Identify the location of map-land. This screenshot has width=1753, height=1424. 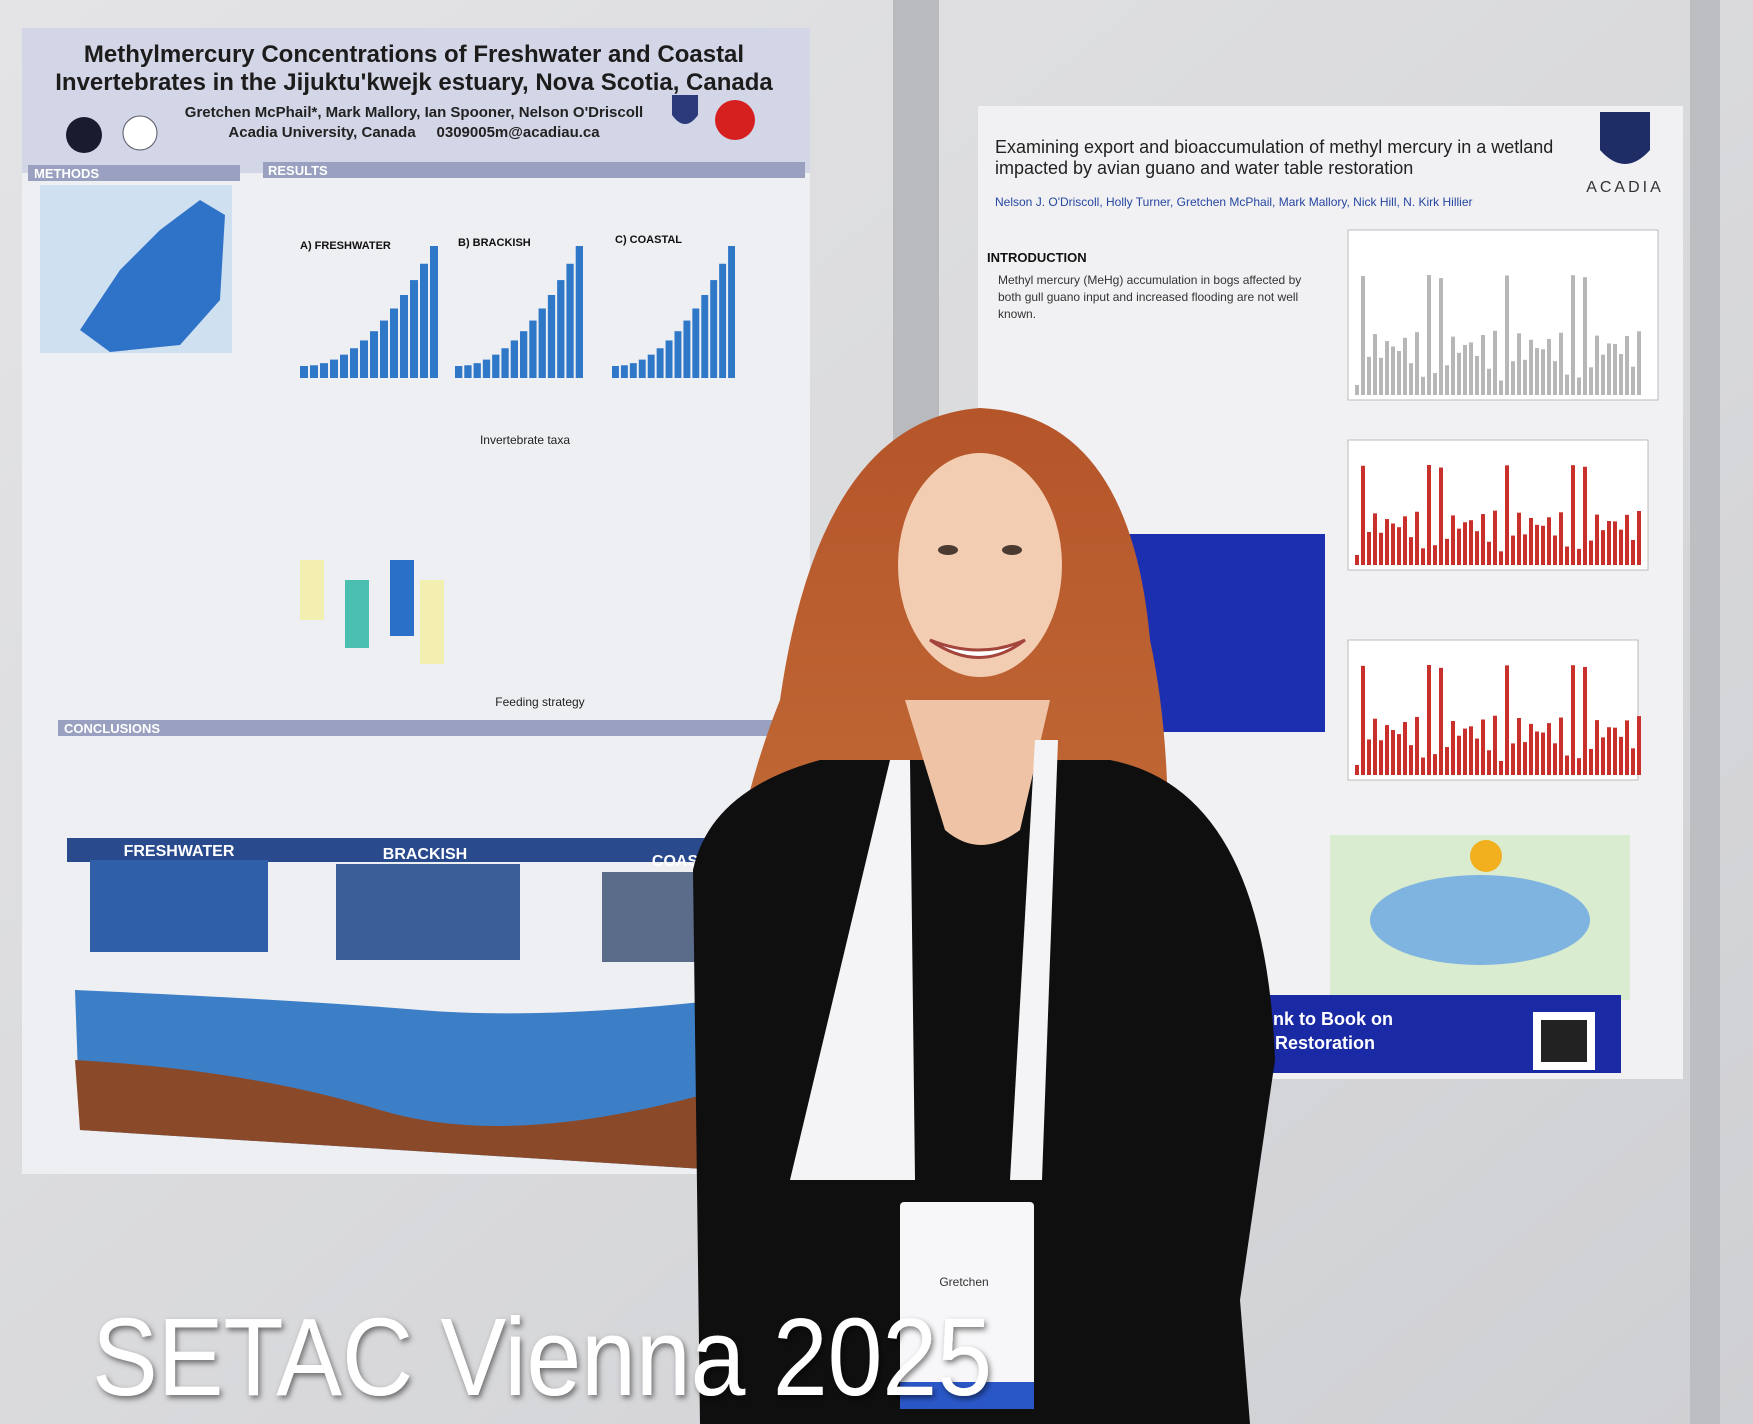
(152, 276).